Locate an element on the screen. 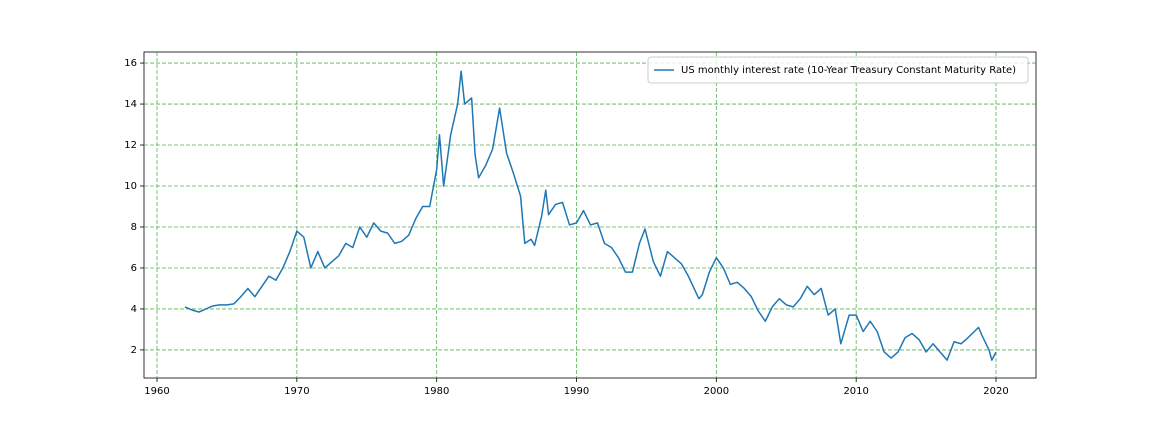 Image resolution: width=1152 pixels, height=432 pixels. y-tick-label: 14 is located at coordinates (130, 104).